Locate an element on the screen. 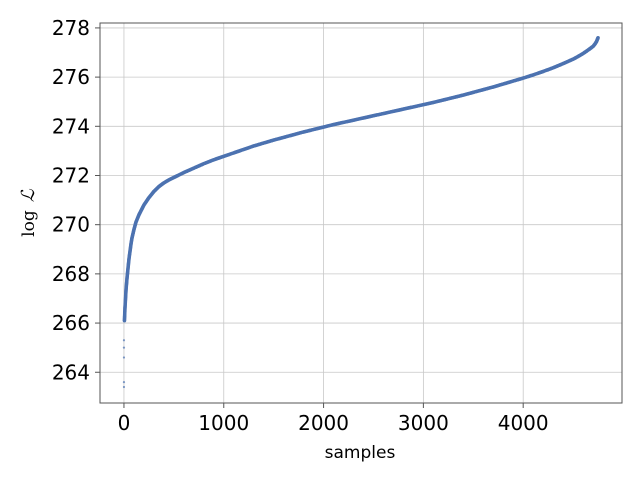 Image resolution: width=640 pixels, height=480 pixels. y-tick-label: 274 is located at coordinates (71, 126).